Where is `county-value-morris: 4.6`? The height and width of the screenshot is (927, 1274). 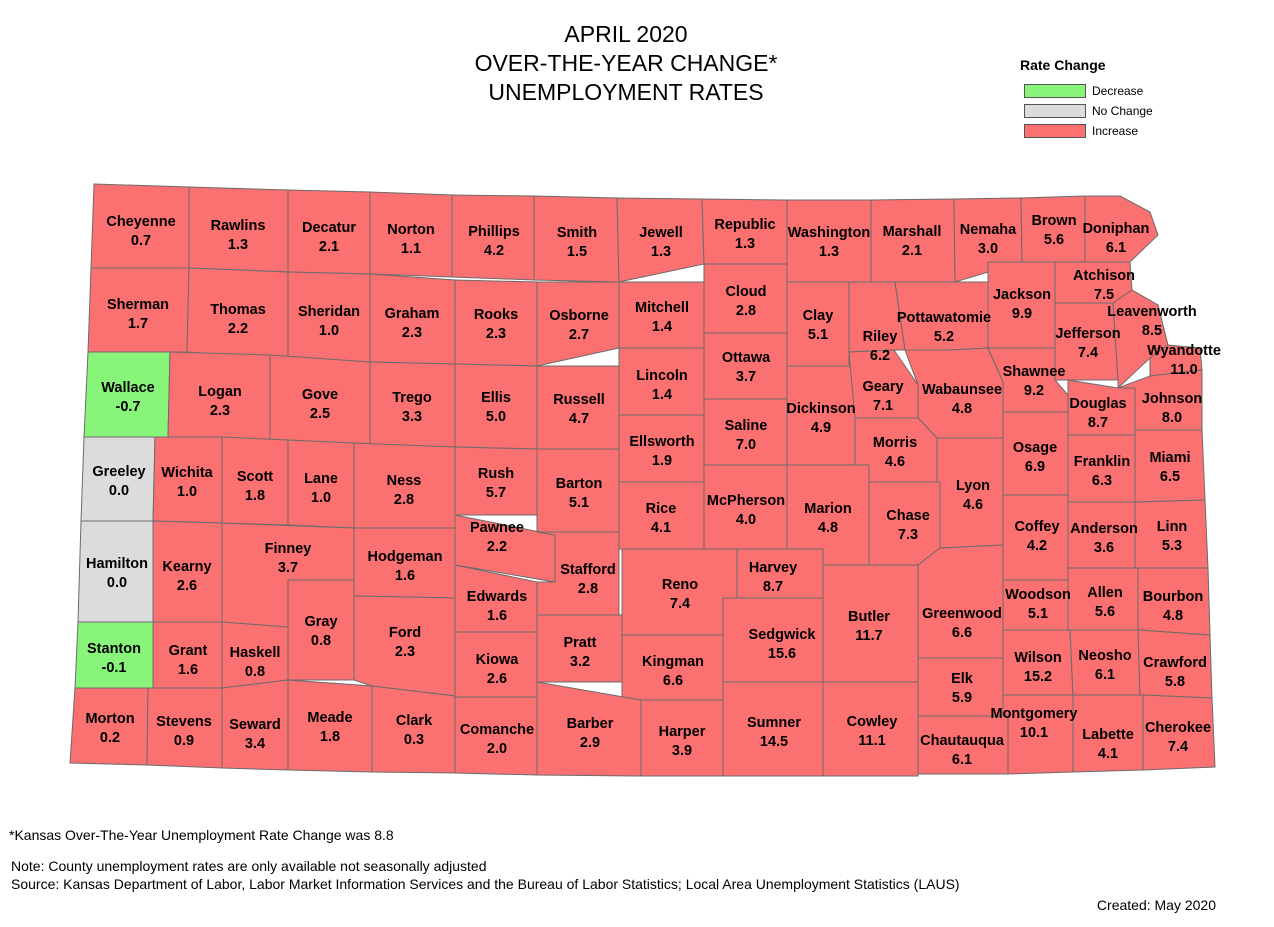
county-value-morris: 4.6 is located at coordinates (895, 462).